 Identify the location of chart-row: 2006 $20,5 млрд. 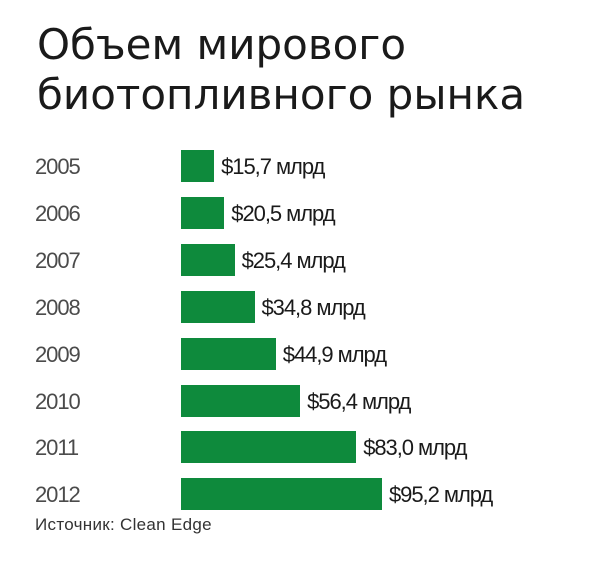
(300, 212).